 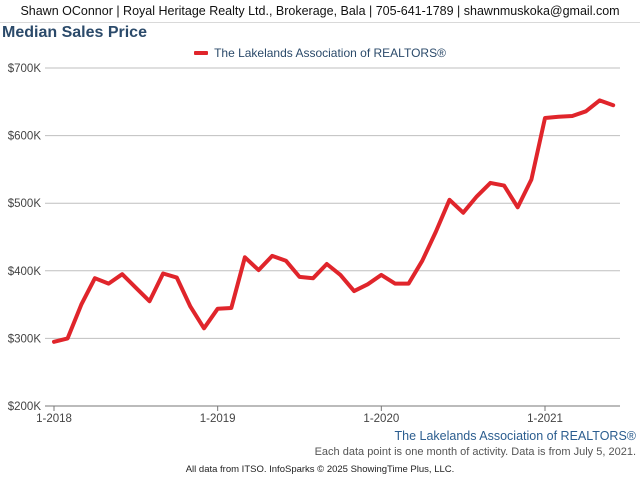 What do you see at coordinates (515, 436) in the screenshot?
I see `footer-brand: The Lakelands Association of REALTORS®` at bounding box center [515, 436].